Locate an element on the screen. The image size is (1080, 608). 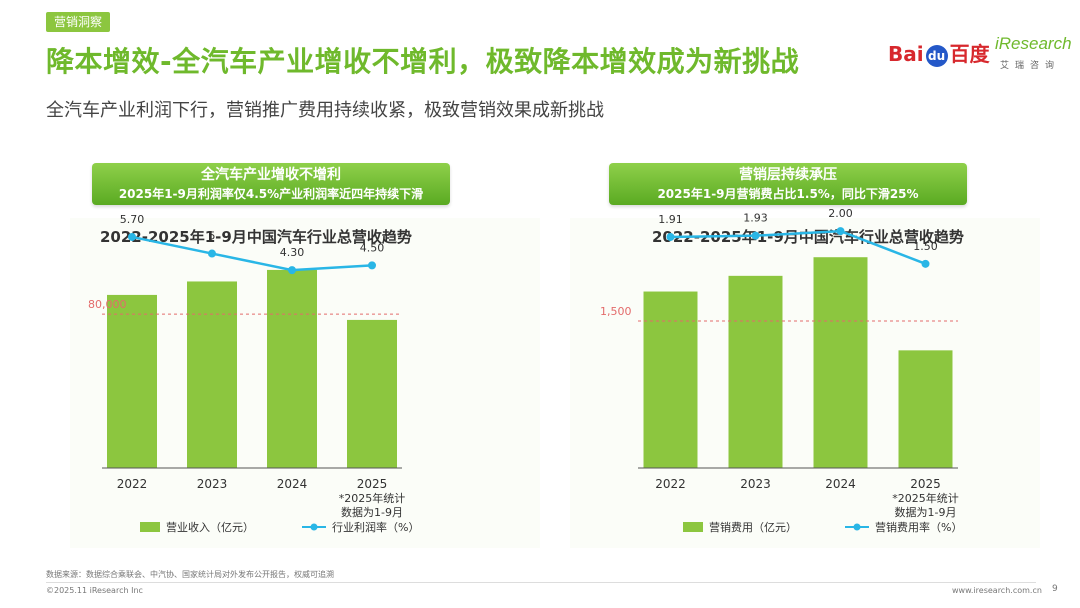
right-legend-line-marker is located at coordinates (857, 527).